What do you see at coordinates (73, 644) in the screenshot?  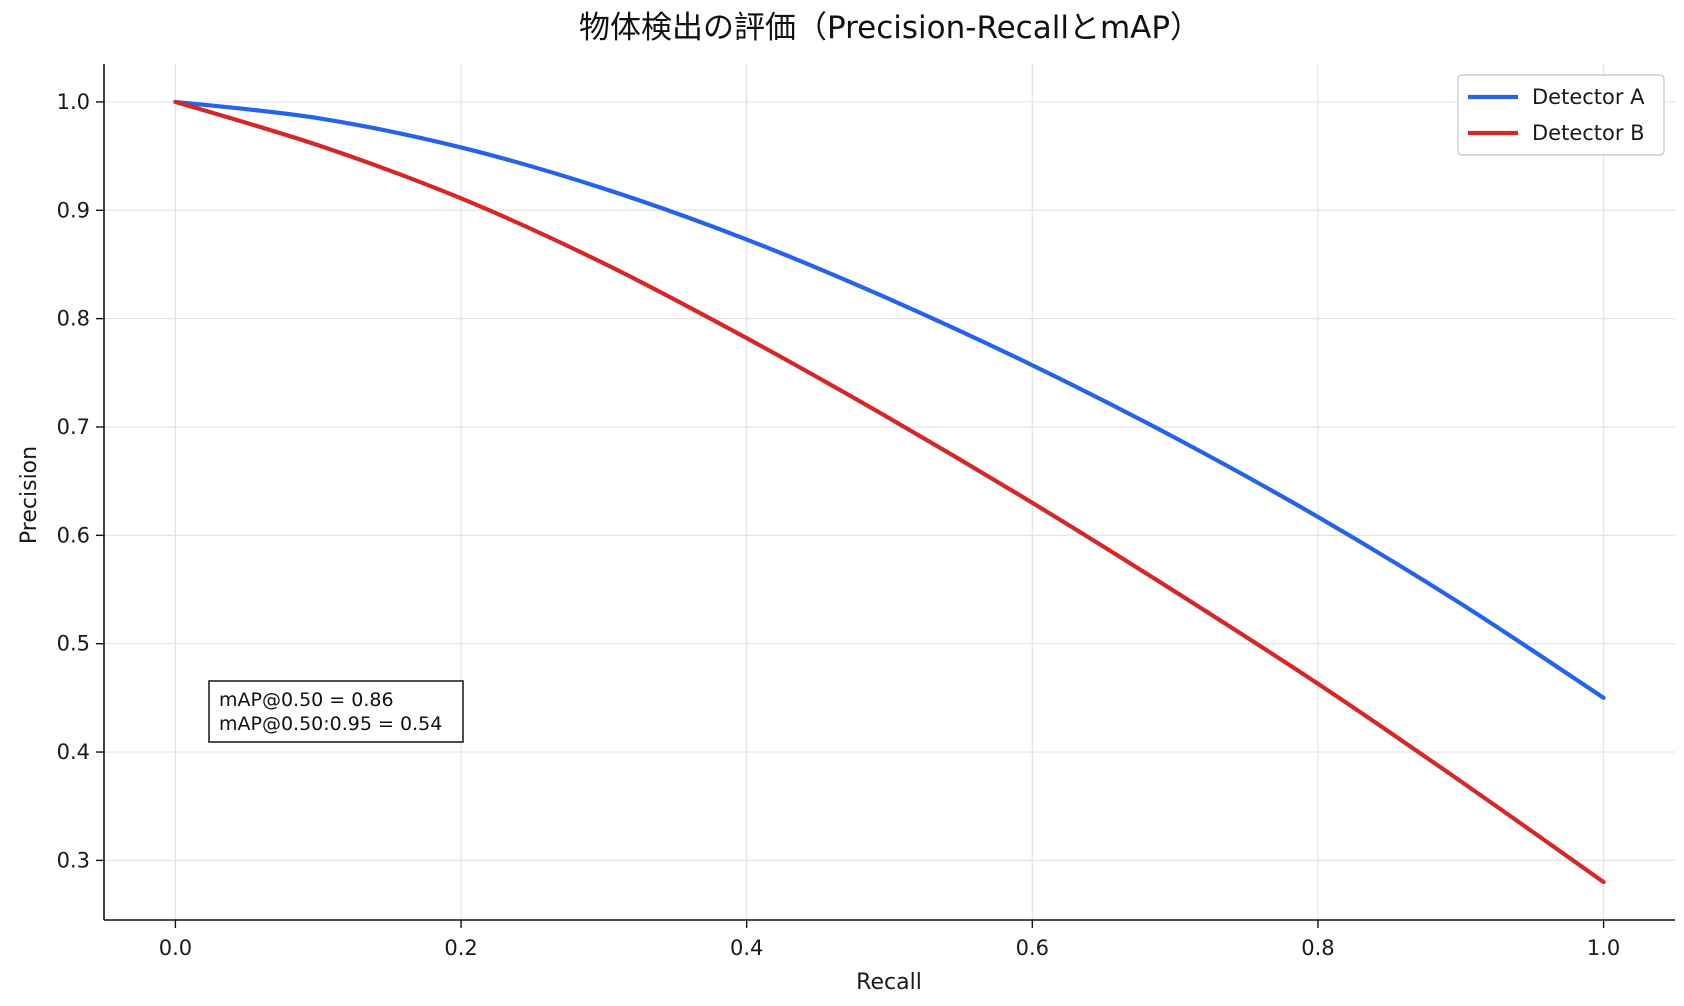 I see `y-tick-label: 0.5` at bounding box center [73, 644].